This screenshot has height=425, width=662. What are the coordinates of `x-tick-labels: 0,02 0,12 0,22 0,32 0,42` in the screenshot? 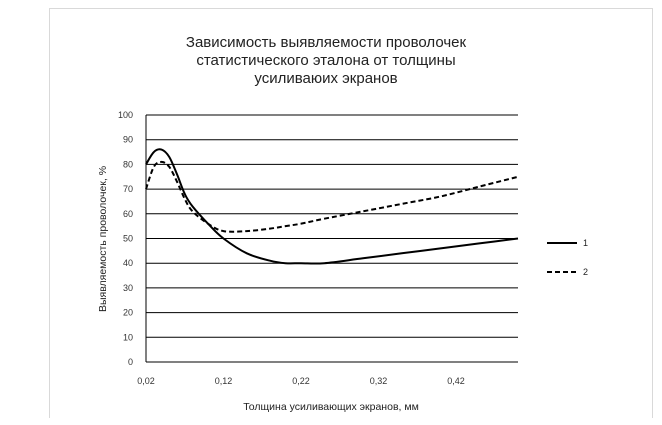 It's located at (301, 381).